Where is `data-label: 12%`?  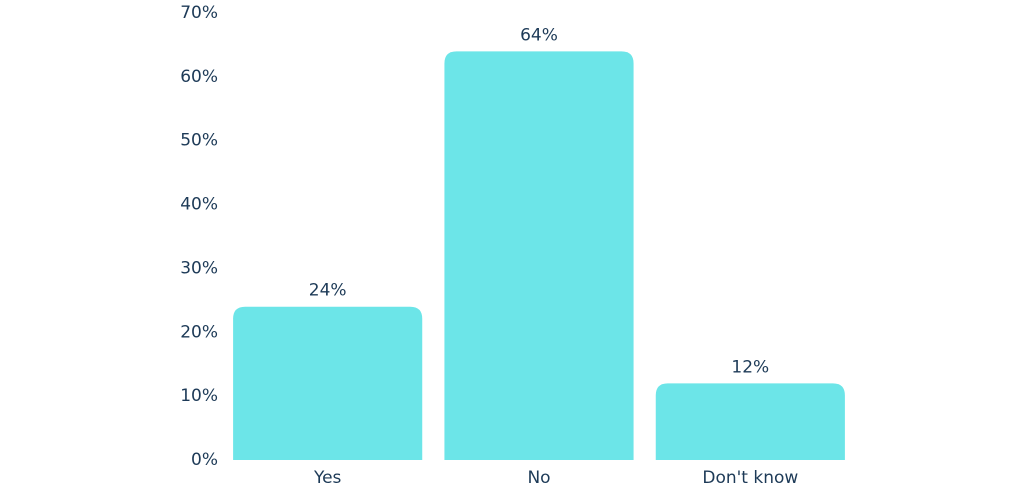 data-label: 12% is located at coordinates (750, 367).